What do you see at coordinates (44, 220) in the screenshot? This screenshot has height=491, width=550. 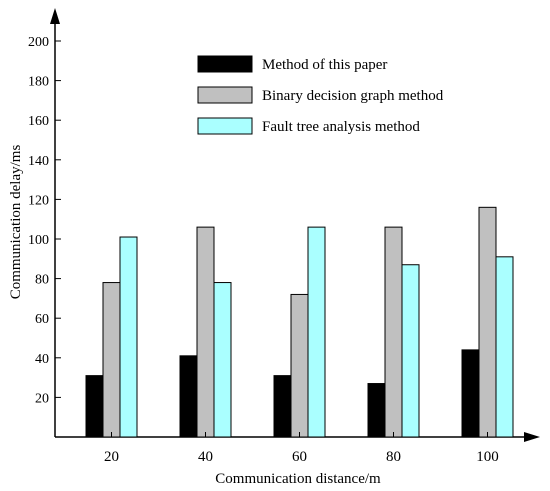 I see `y-ticks: 20 40 60 80 100 120 140 160 180 200` at bounding box center [44, 220].